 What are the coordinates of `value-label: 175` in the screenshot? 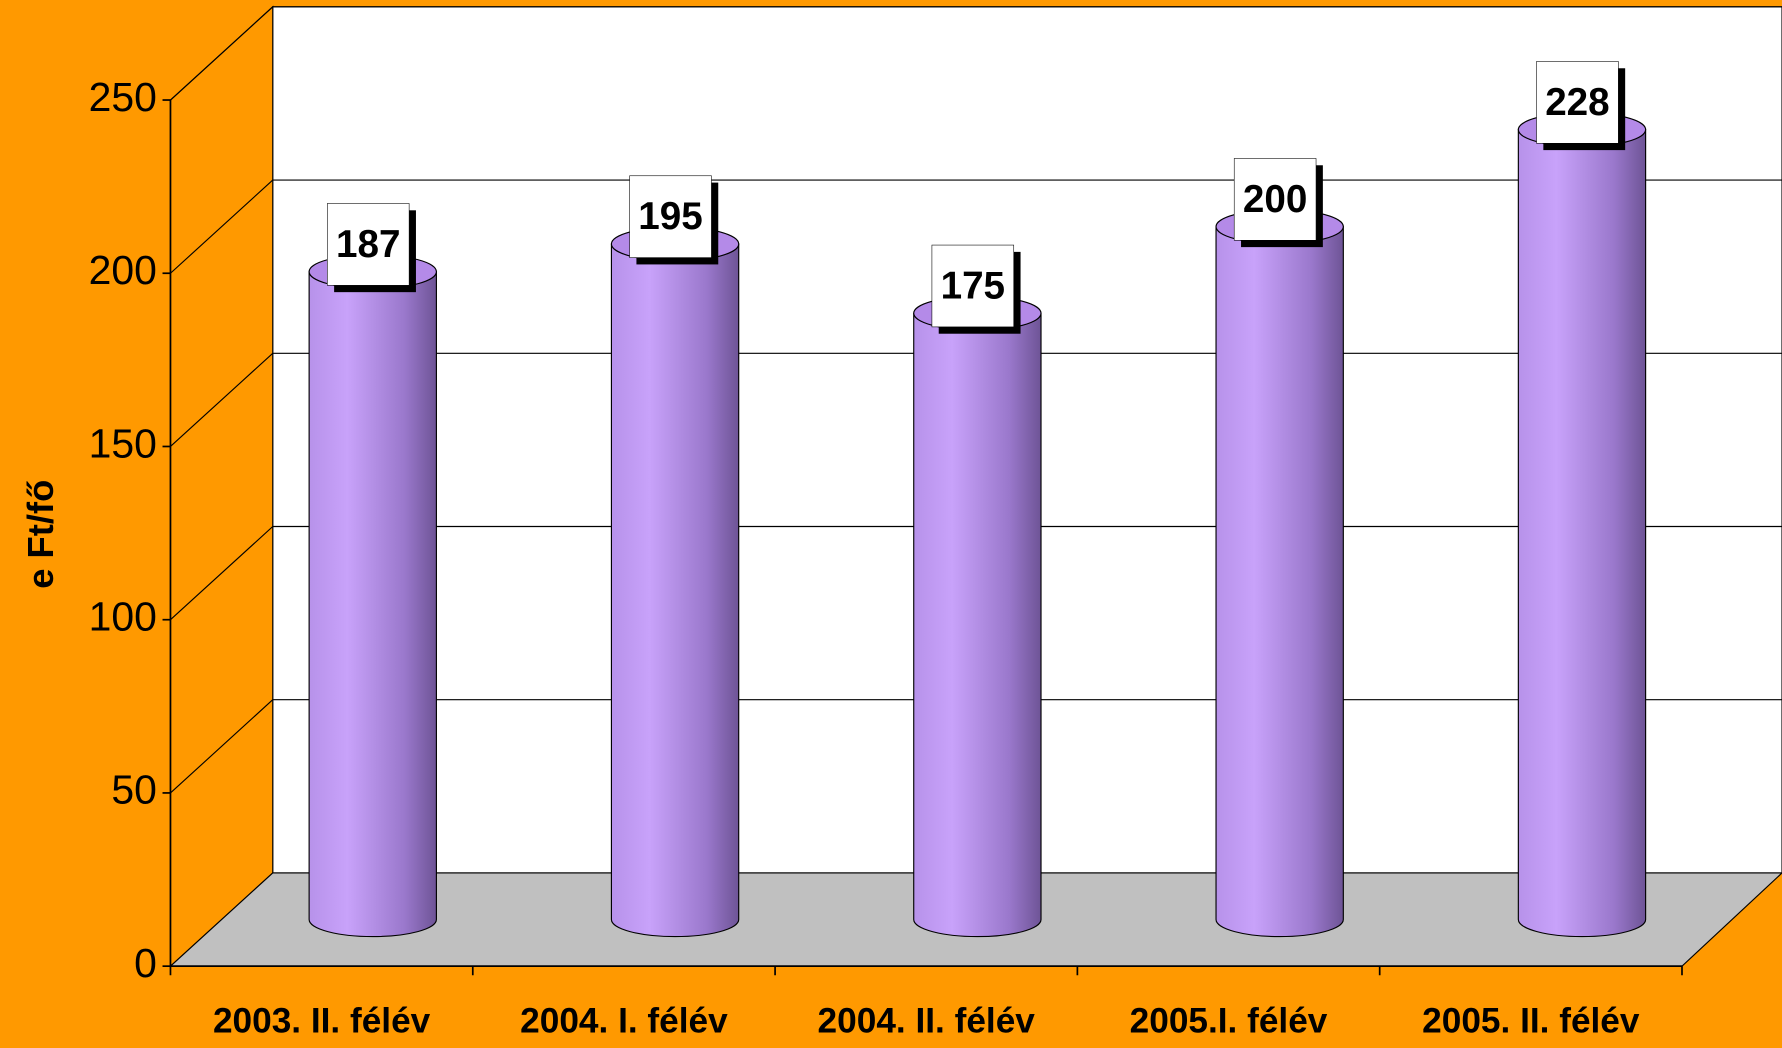 It's located at (973, 285).